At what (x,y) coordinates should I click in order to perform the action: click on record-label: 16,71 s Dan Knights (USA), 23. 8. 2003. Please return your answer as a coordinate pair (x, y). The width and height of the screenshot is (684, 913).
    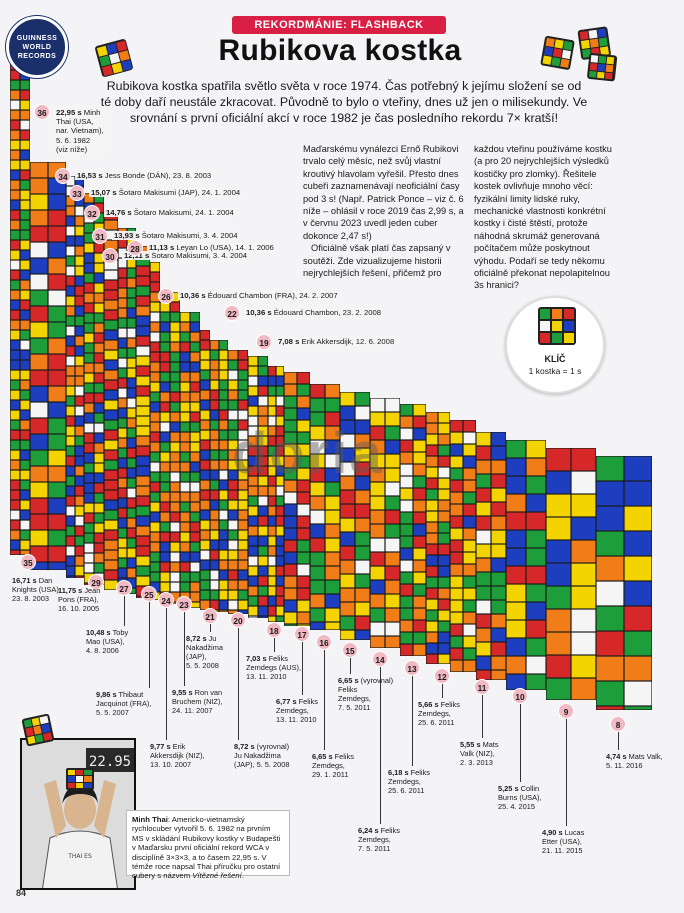
    Looking at the image, I should click on (36, 589).